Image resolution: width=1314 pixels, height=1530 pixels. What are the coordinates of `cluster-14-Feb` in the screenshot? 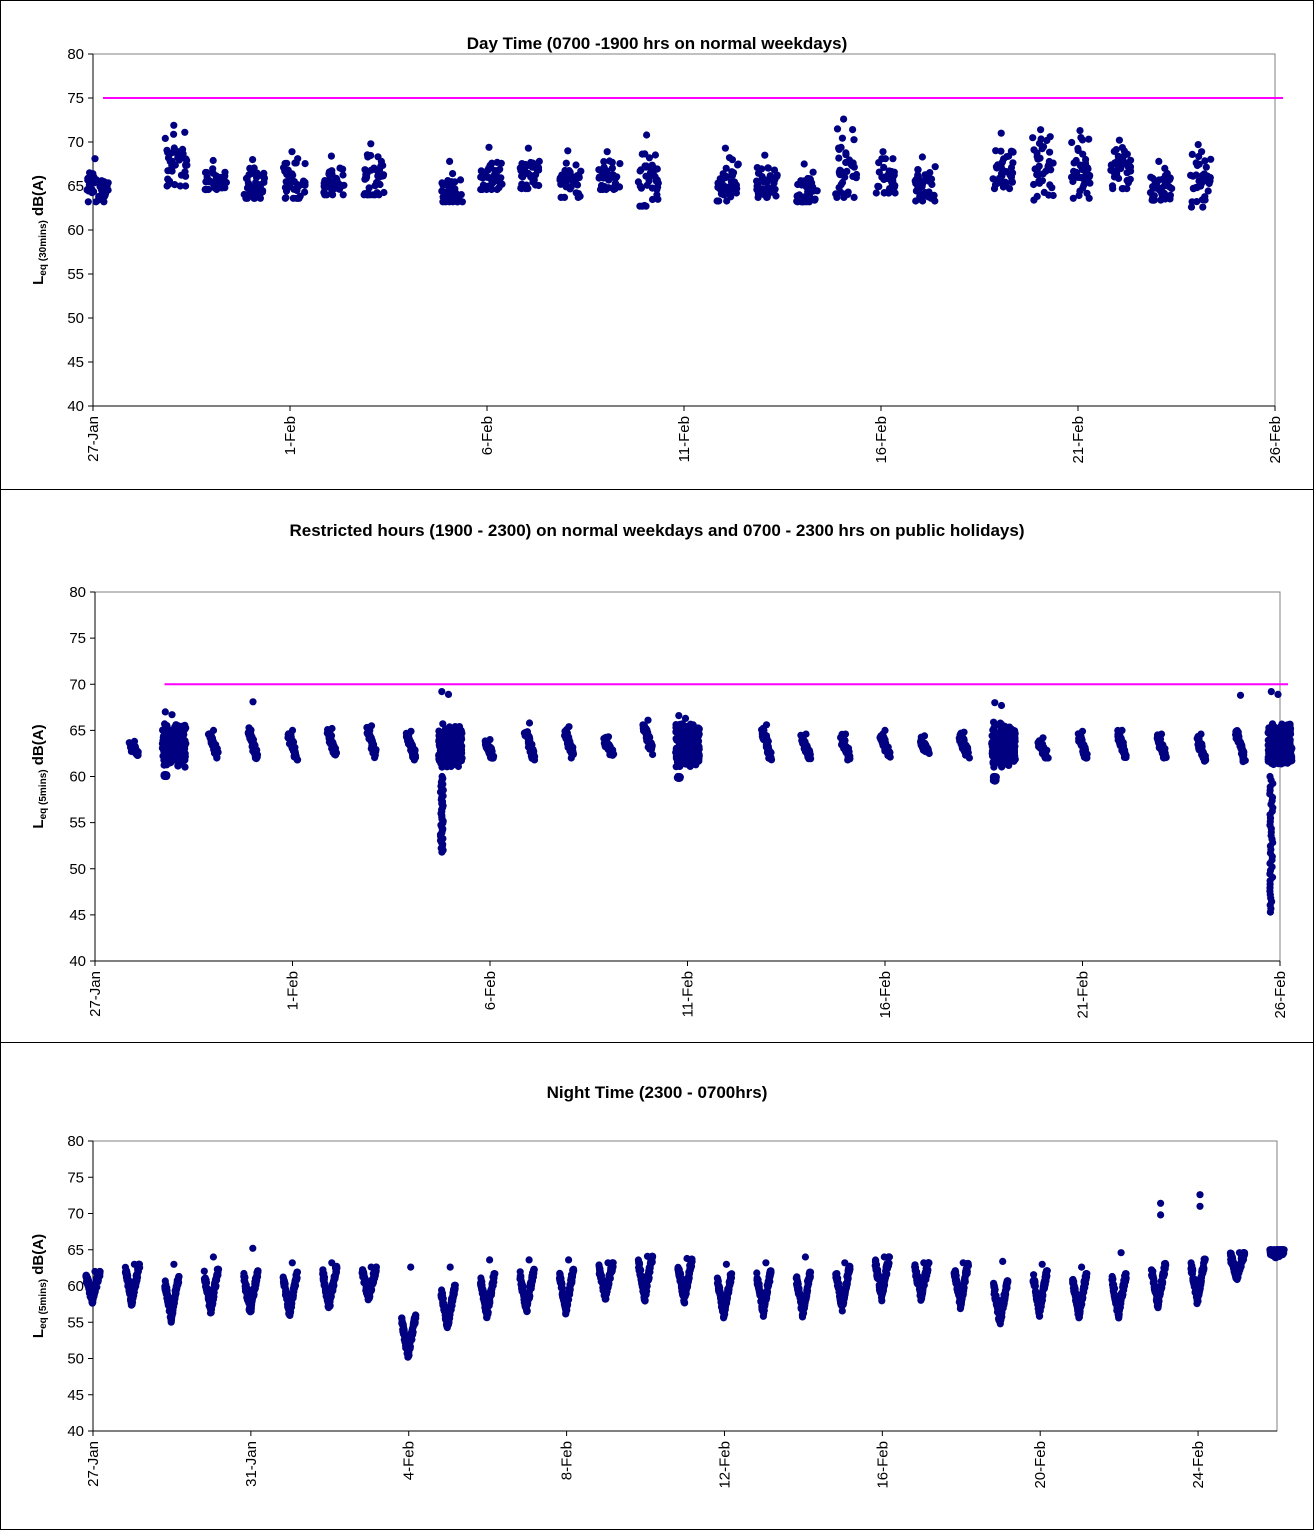 It's located at (806, 746).